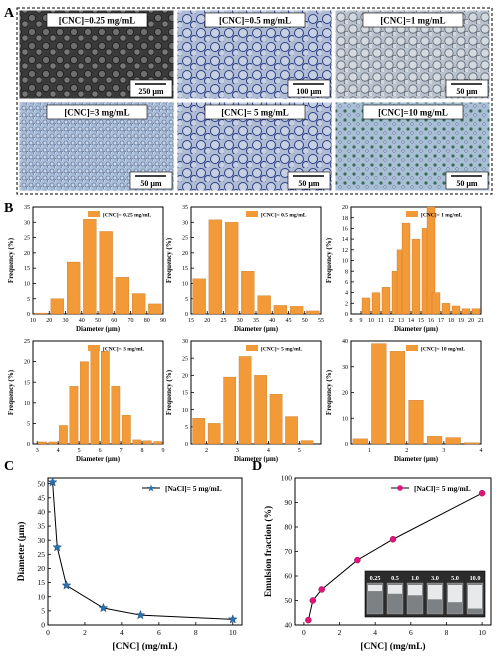 This screenshot has width=500, height=657. I want to click on legend-label: [NaCl]= 5 mg/mL, so click(193, 488).